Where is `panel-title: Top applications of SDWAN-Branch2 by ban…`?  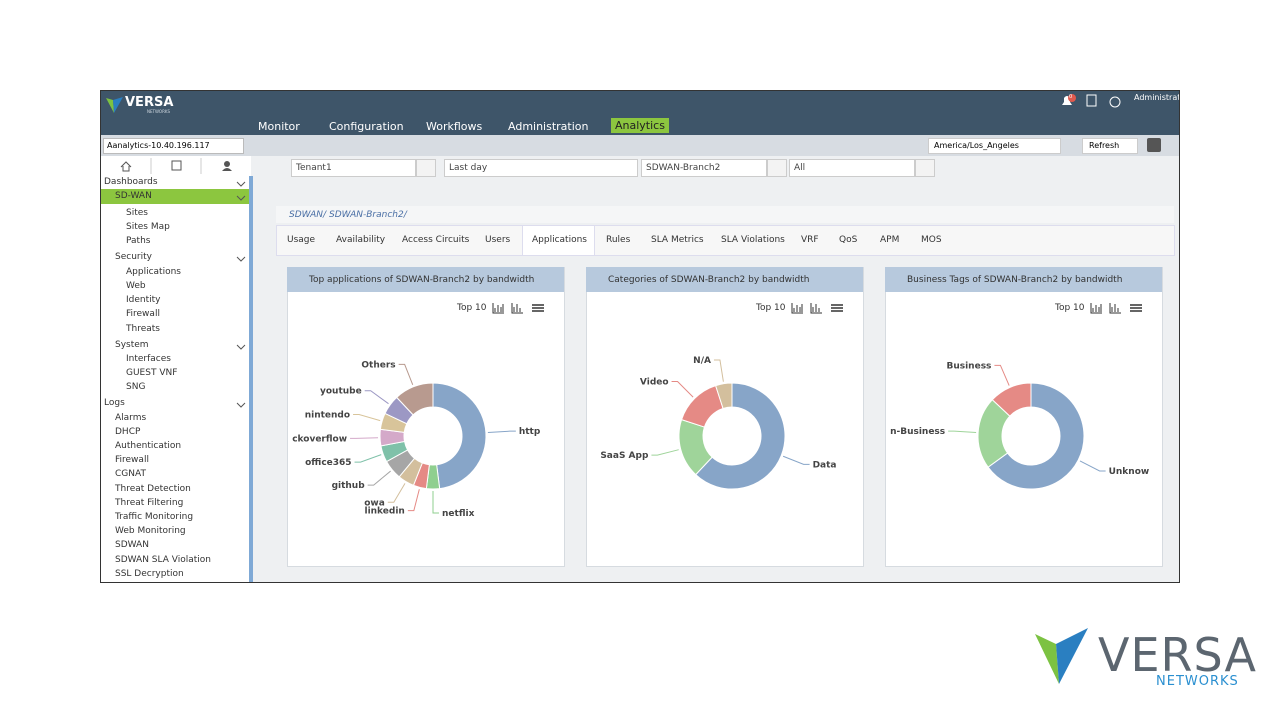
panel-title: Top applications of SDWAN-Branch2 by ban… is located at coordinates (422, 280).